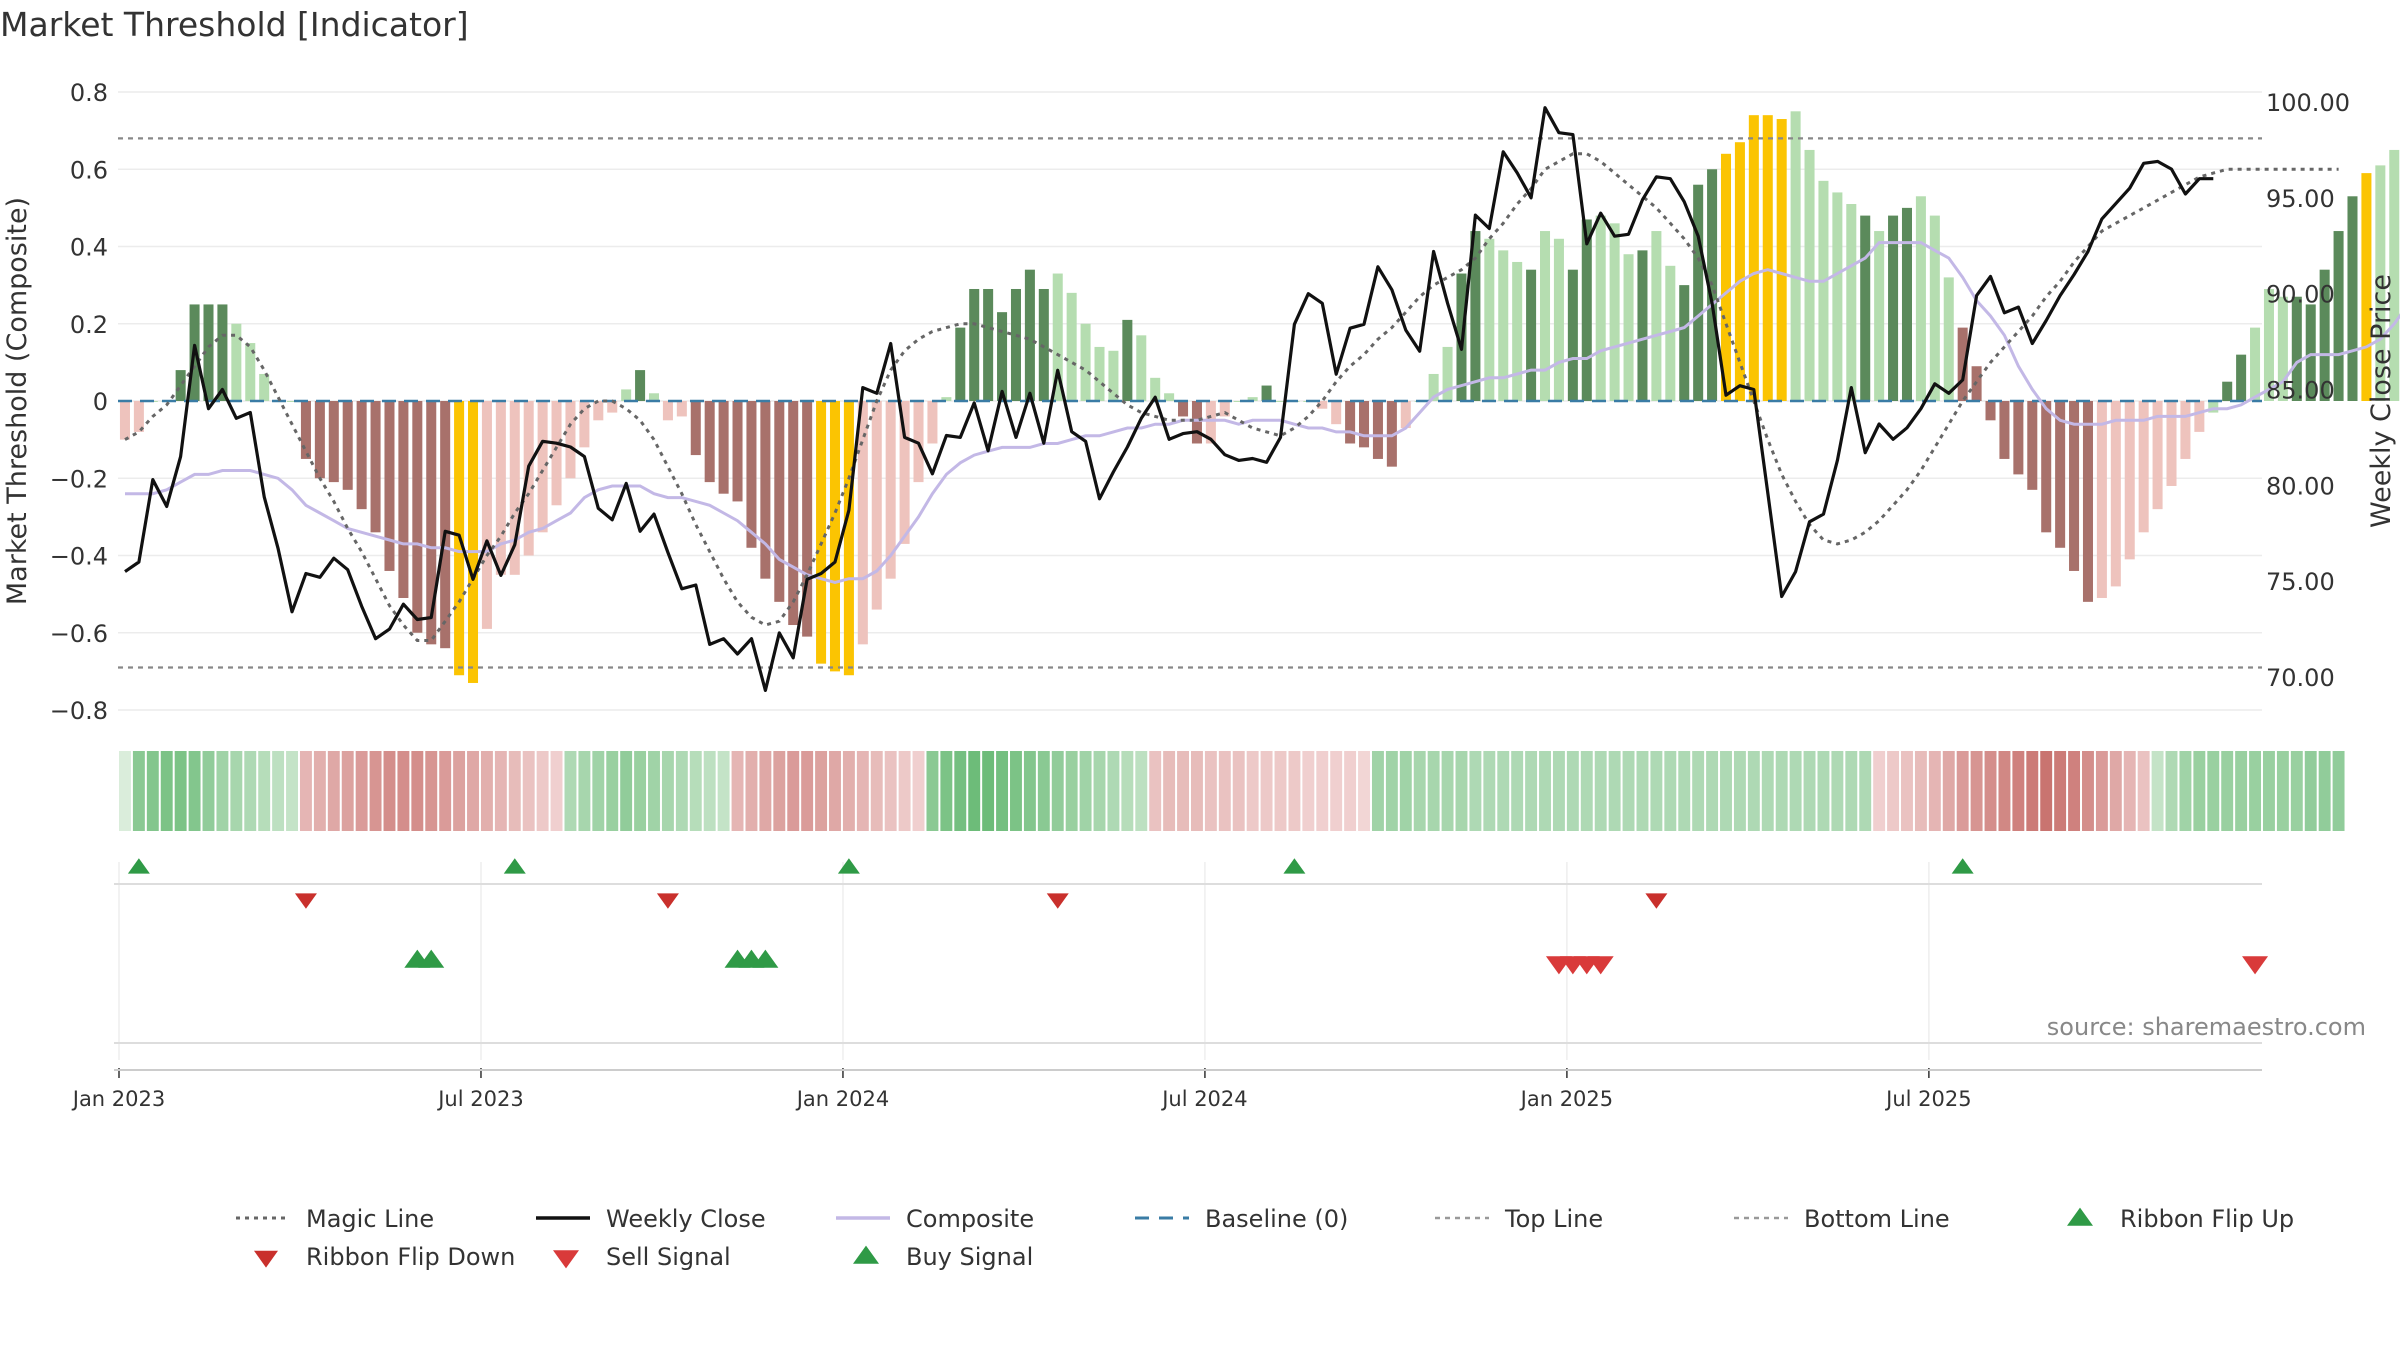 The width and height of the screenshot is (2400, 1350). What do you see at coordinates (79, 634) in the screenshot?
I see `y-tick-label: −0.6` at bounding box center [79, 634].